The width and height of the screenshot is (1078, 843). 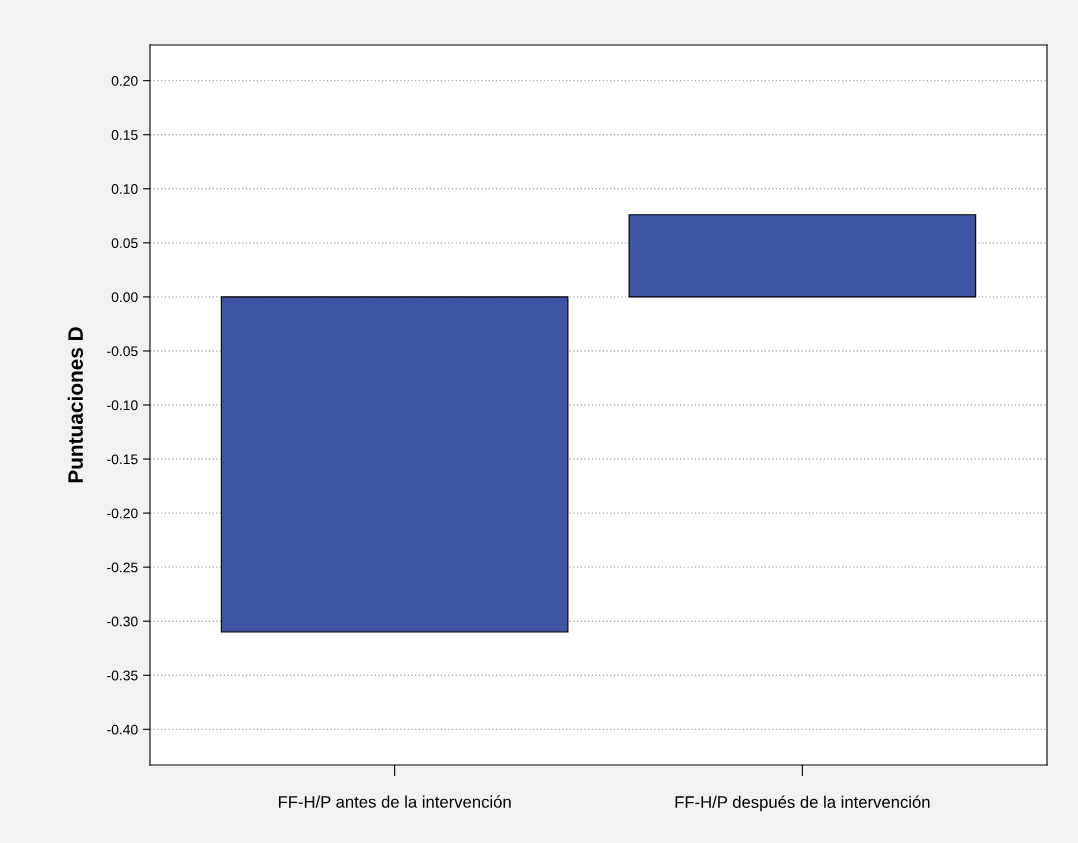 I want to click on y-tick-label: -0.20, so click(x=122, y=513).